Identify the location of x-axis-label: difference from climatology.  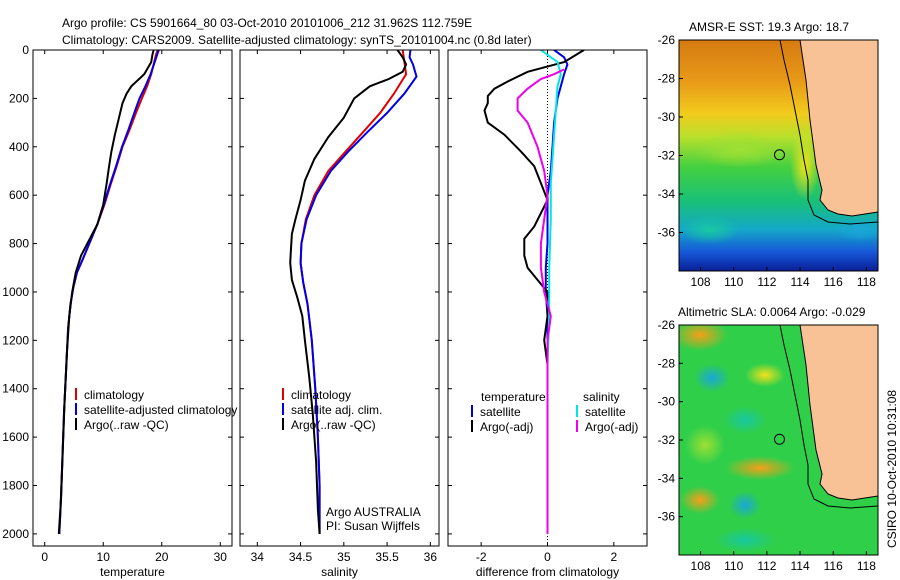
(547, 572).